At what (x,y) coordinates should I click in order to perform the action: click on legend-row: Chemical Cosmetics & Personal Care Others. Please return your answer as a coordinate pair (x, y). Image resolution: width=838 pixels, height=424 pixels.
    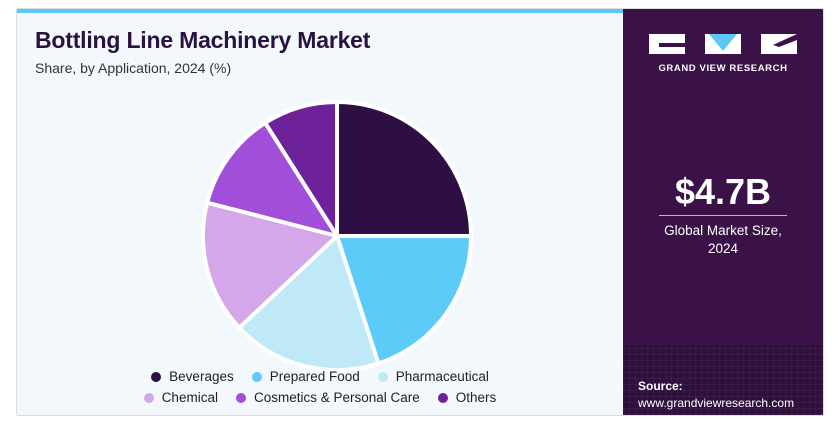
    Looking at the image, I should click on (320, 397).